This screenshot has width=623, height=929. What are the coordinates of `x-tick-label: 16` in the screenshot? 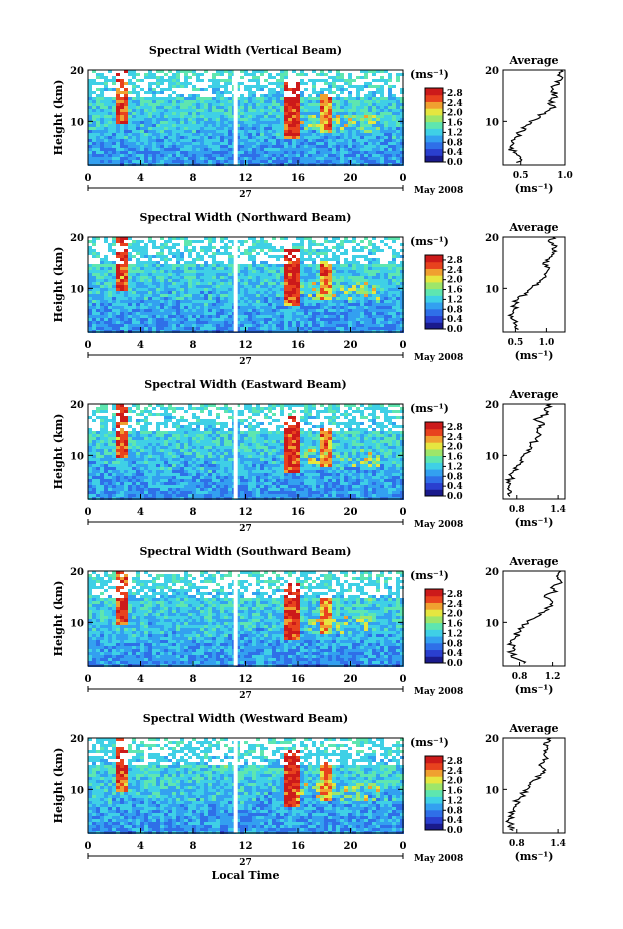 It's located at (298, 178).